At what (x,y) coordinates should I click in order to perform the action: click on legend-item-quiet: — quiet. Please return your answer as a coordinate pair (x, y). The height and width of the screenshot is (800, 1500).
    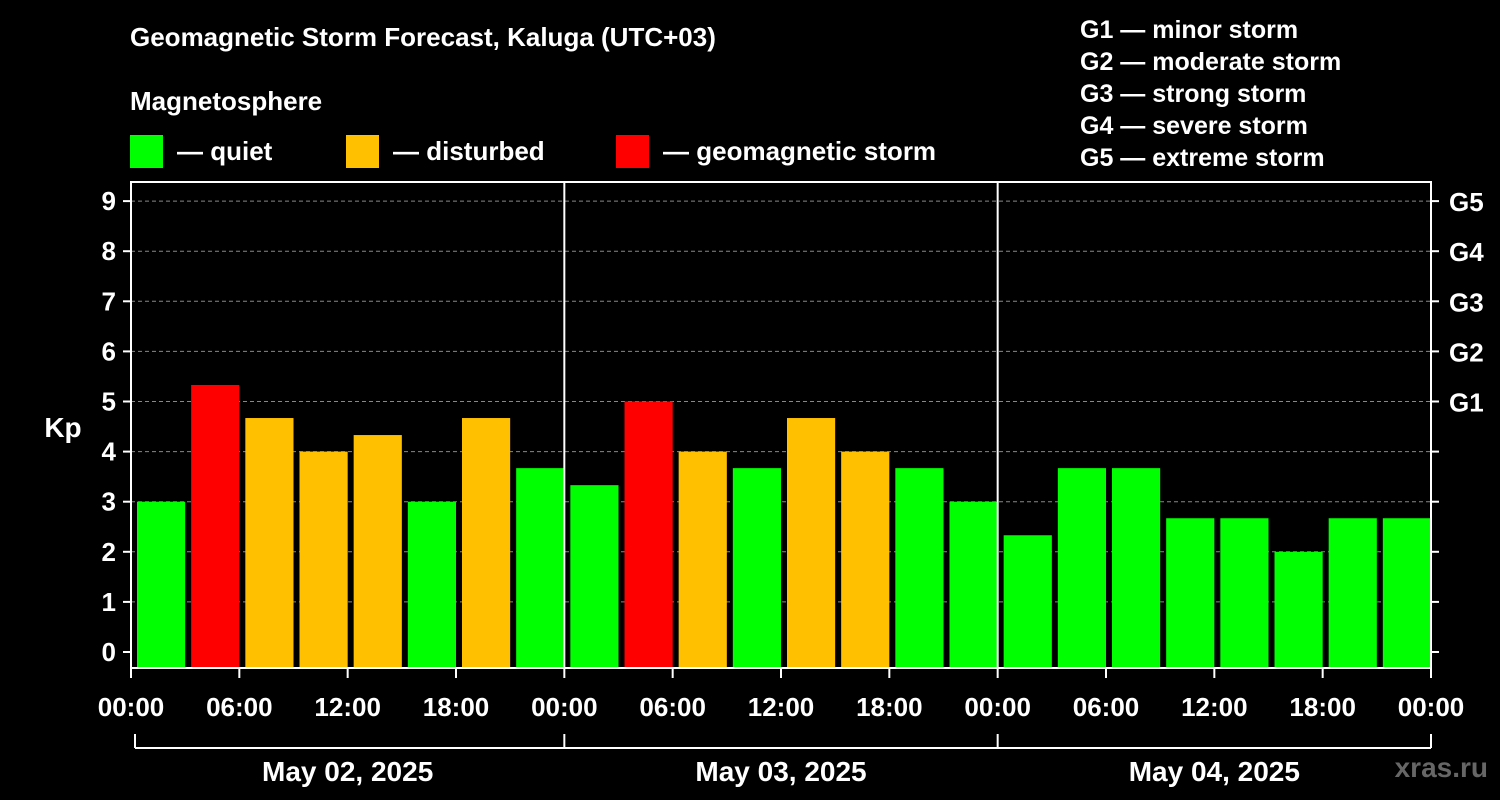
    Looking at the image, I should click on (201, 151).